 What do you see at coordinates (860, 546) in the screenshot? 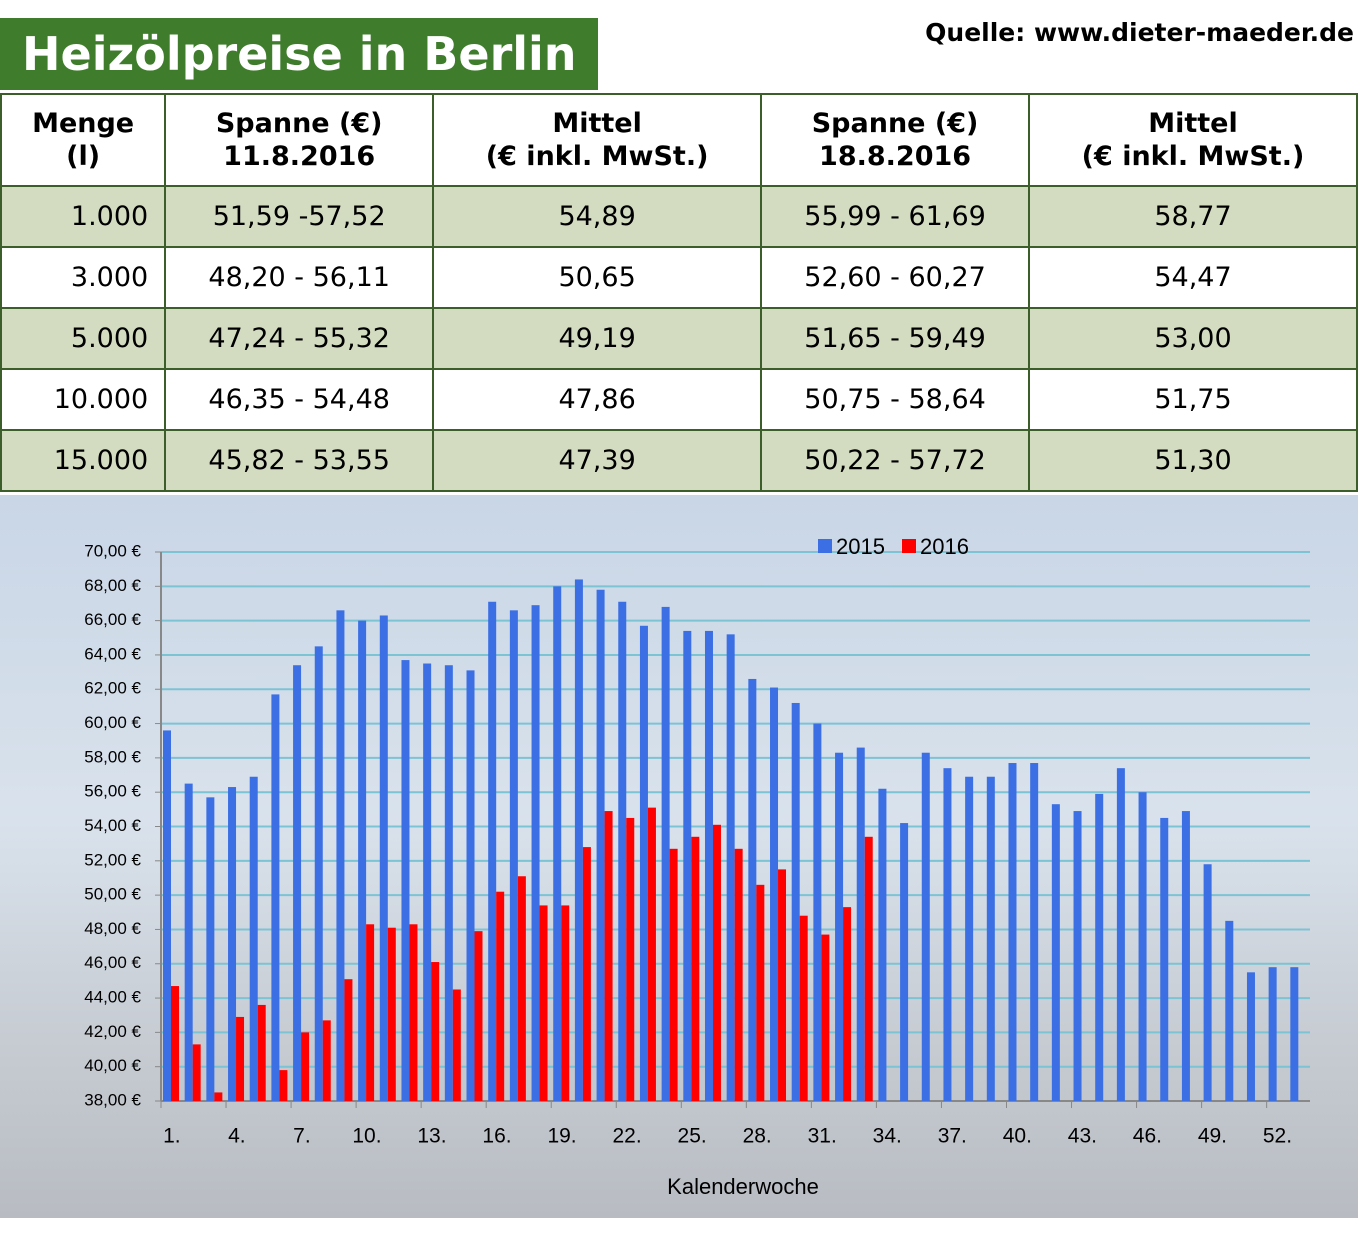
I see `legend-label: 2015` at bounding box center [860, 546].